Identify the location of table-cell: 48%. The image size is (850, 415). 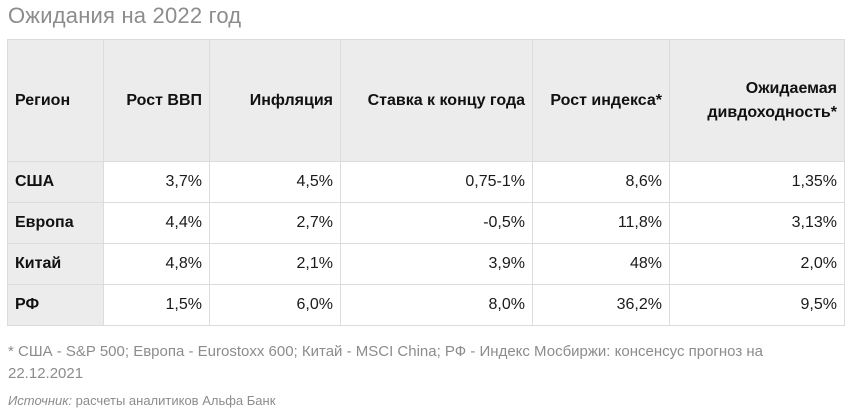
(601, 264).